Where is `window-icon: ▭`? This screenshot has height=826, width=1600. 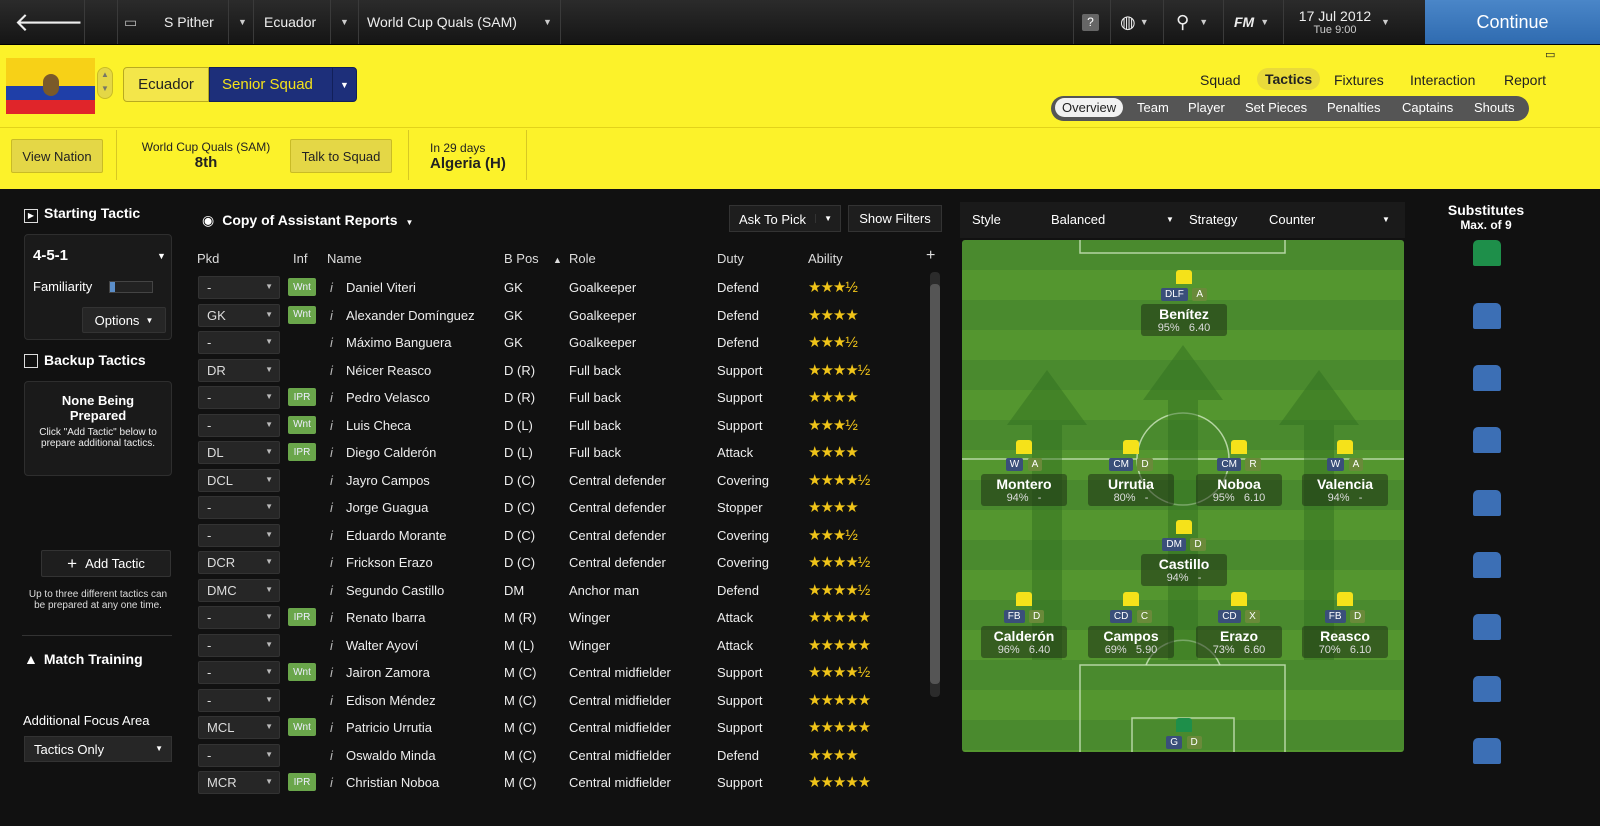 window-icon: ▭ is located at coordinates (1550, 55).